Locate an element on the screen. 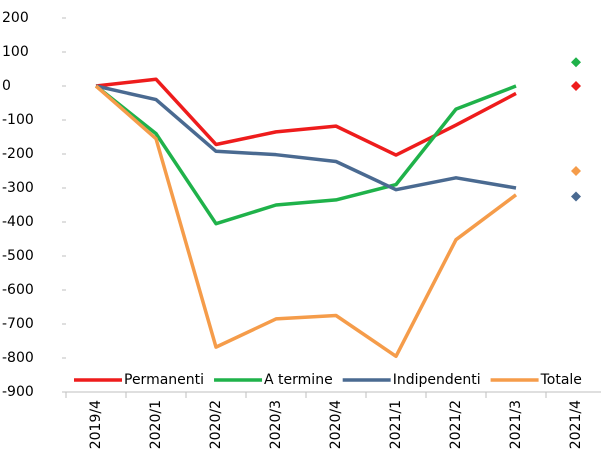 The image size is (601, 464). y-tick-label: -400 is located at coordinates (18, 222).